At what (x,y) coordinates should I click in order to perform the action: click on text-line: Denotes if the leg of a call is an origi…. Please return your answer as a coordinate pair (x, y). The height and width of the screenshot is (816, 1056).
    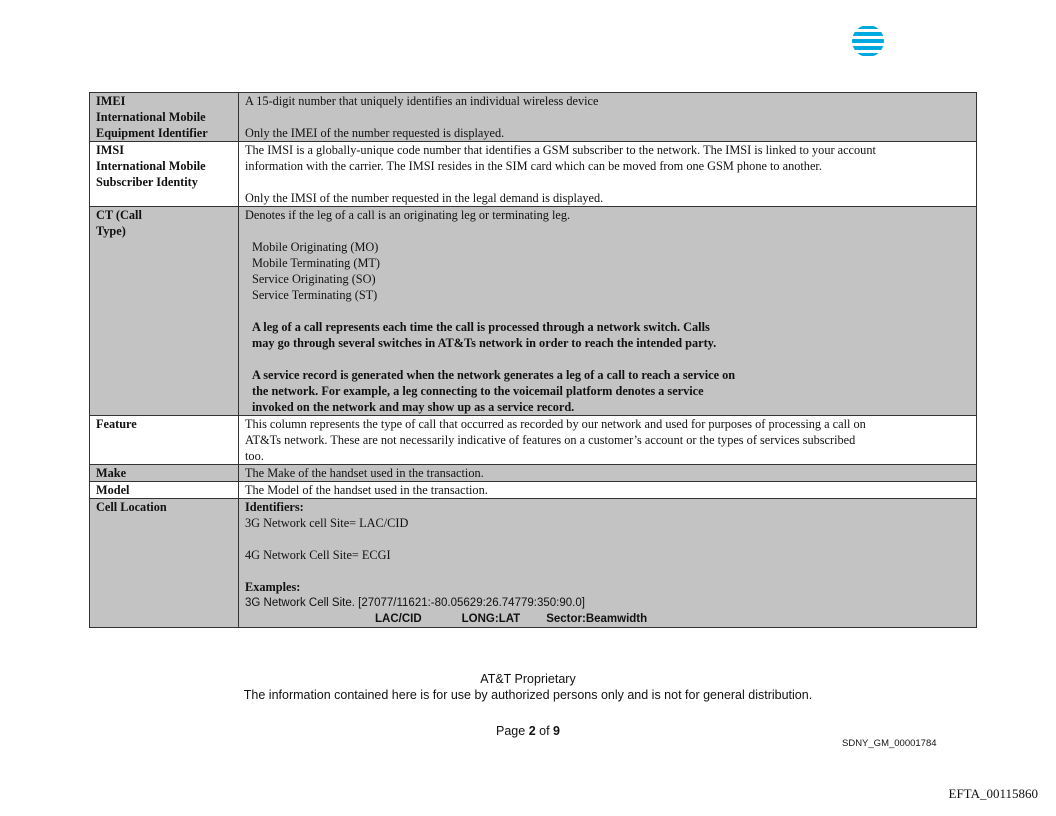
    Looking at the image, I should click on (408, 215).